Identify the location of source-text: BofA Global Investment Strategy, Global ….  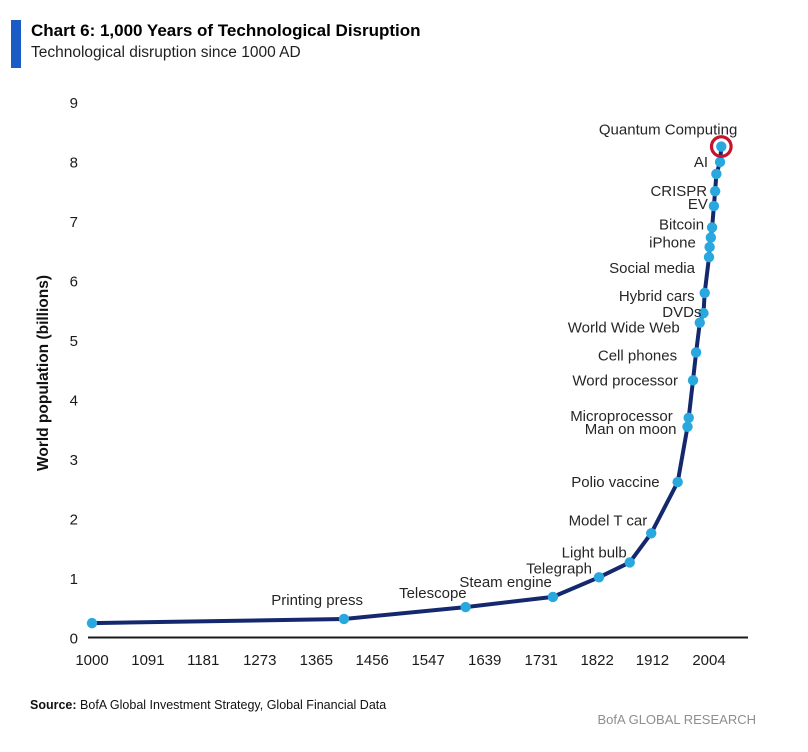
(233, 705).